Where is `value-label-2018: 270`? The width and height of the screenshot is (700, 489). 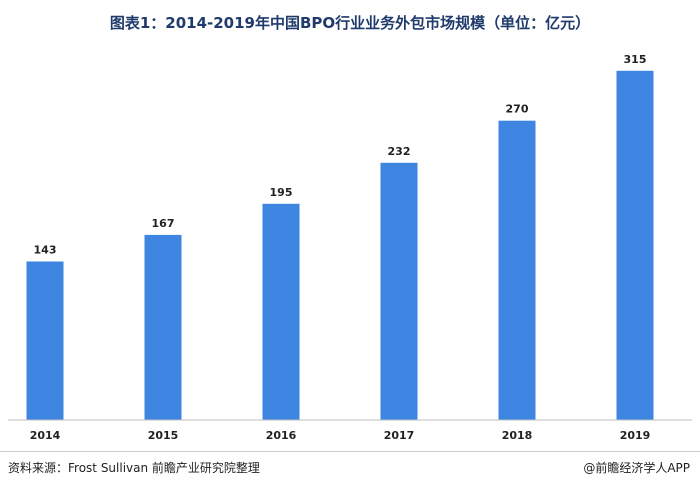
value-label-2018: 270 is located at coordinates (517, 109).